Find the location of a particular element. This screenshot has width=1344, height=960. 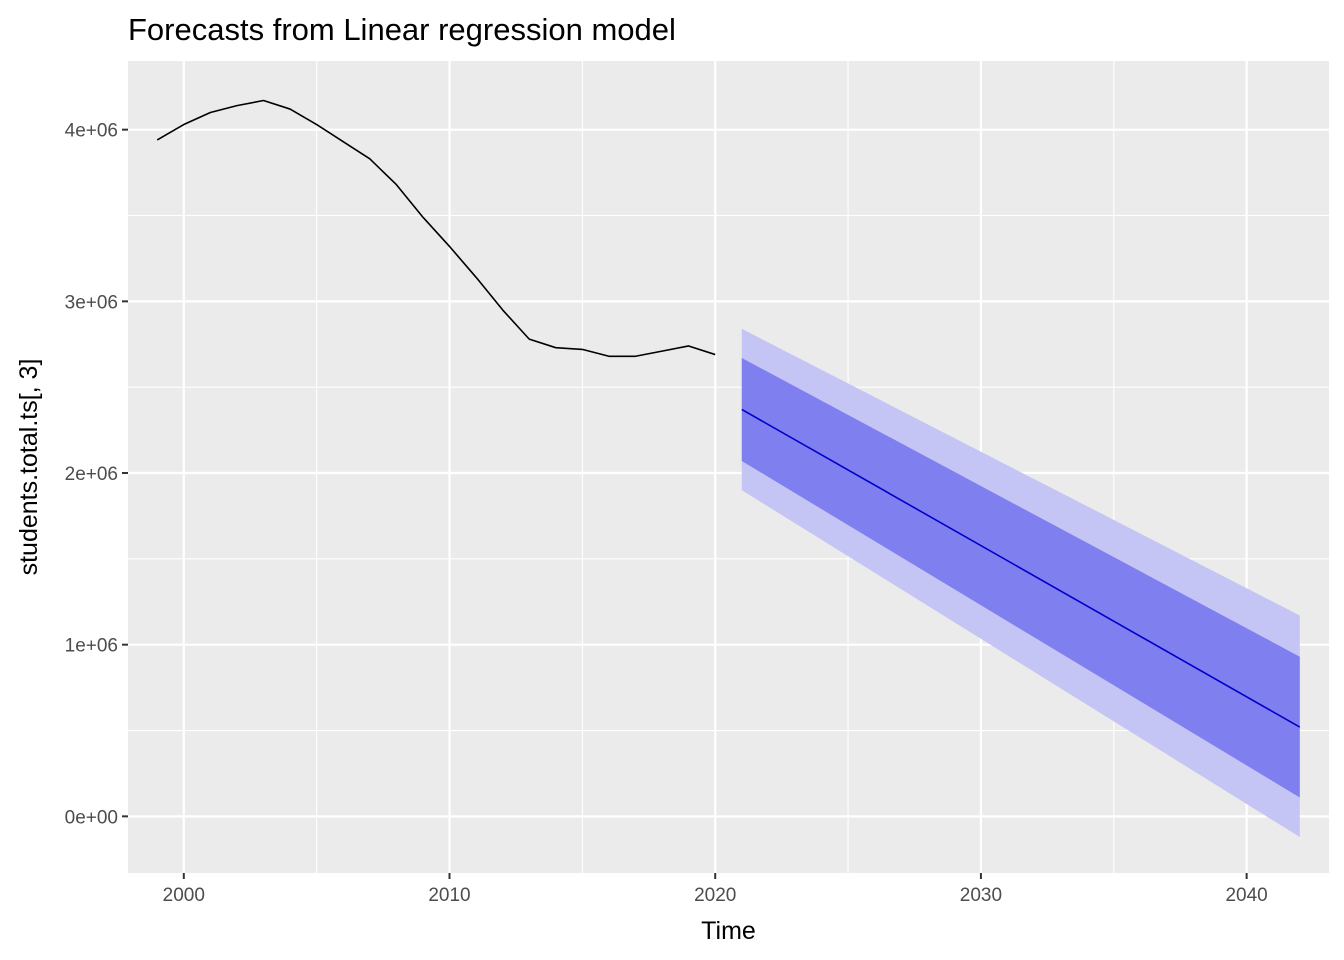

y-tick-label: 1e+06 is located at coordinates (91, 646).